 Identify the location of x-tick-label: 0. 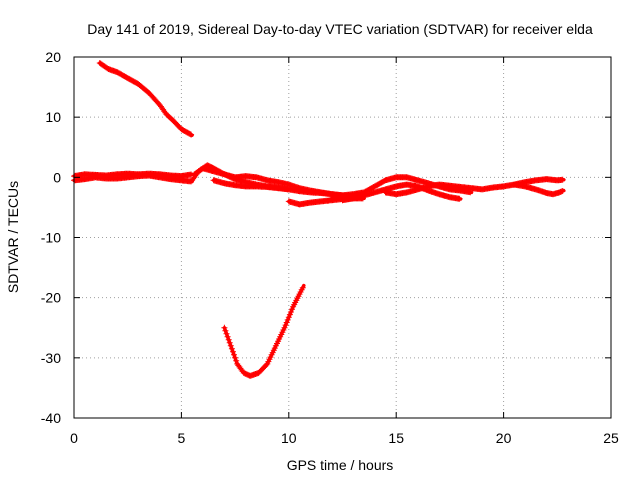
(74, 438).